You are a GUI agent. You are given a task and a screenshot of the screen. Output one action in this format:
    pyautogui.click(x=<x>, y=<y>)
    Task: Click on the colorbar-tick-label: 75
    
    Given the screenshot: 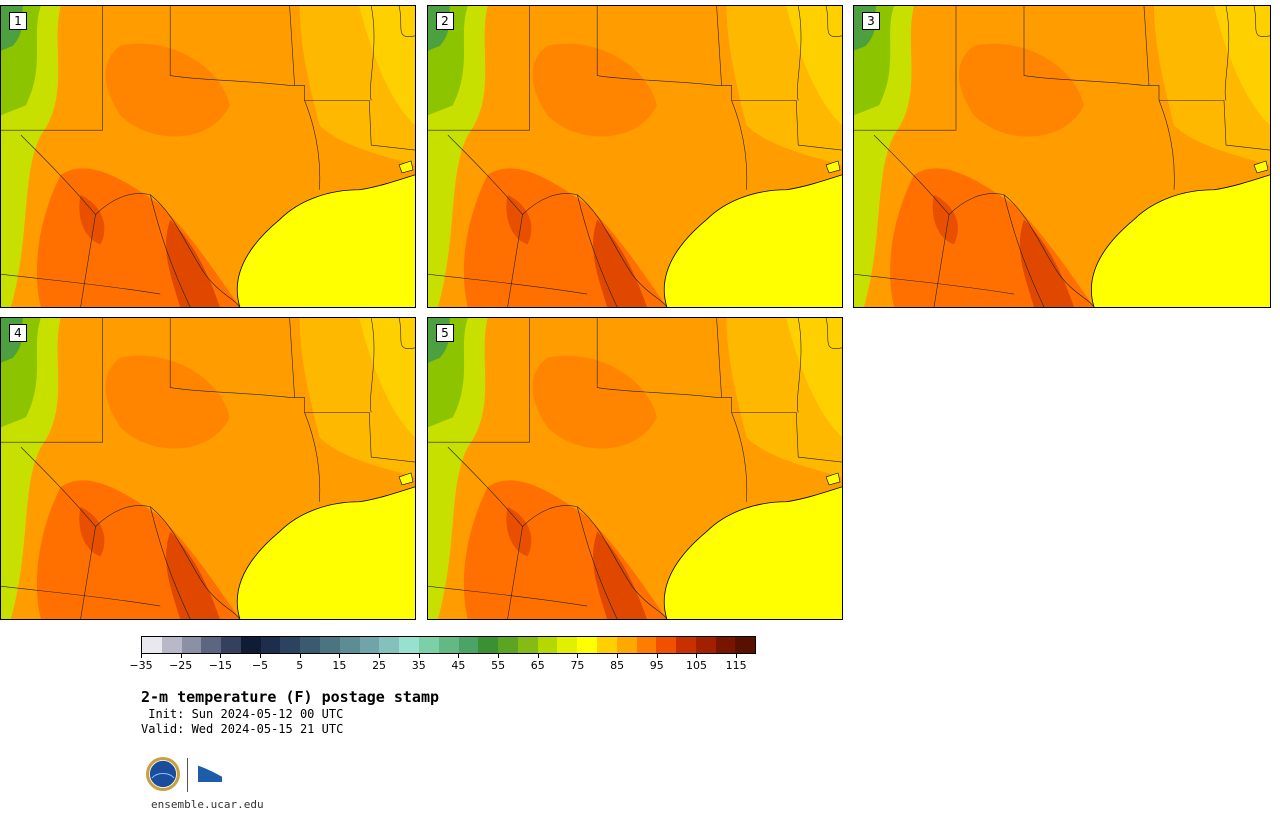 What is the action you would take?
    pyautogui.click(x=577, y=665)
    